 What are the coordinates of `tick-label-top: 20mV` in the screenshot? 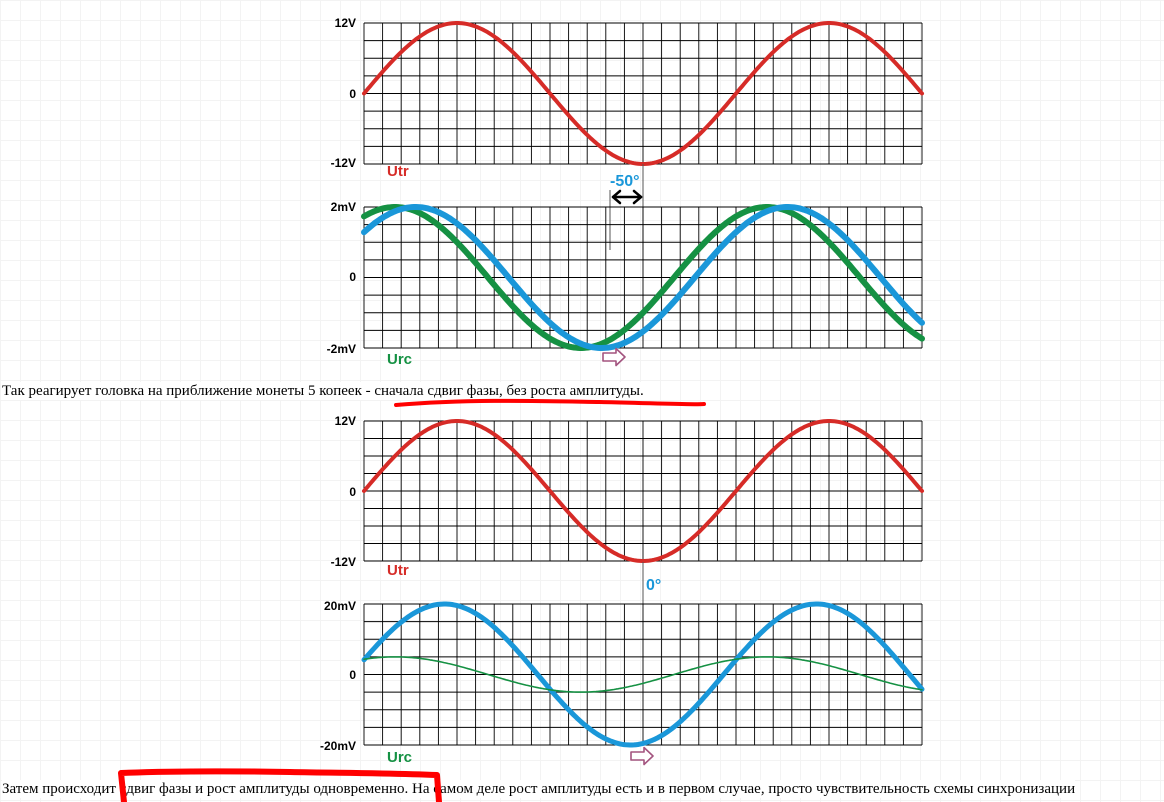 It's located at (340, 606).